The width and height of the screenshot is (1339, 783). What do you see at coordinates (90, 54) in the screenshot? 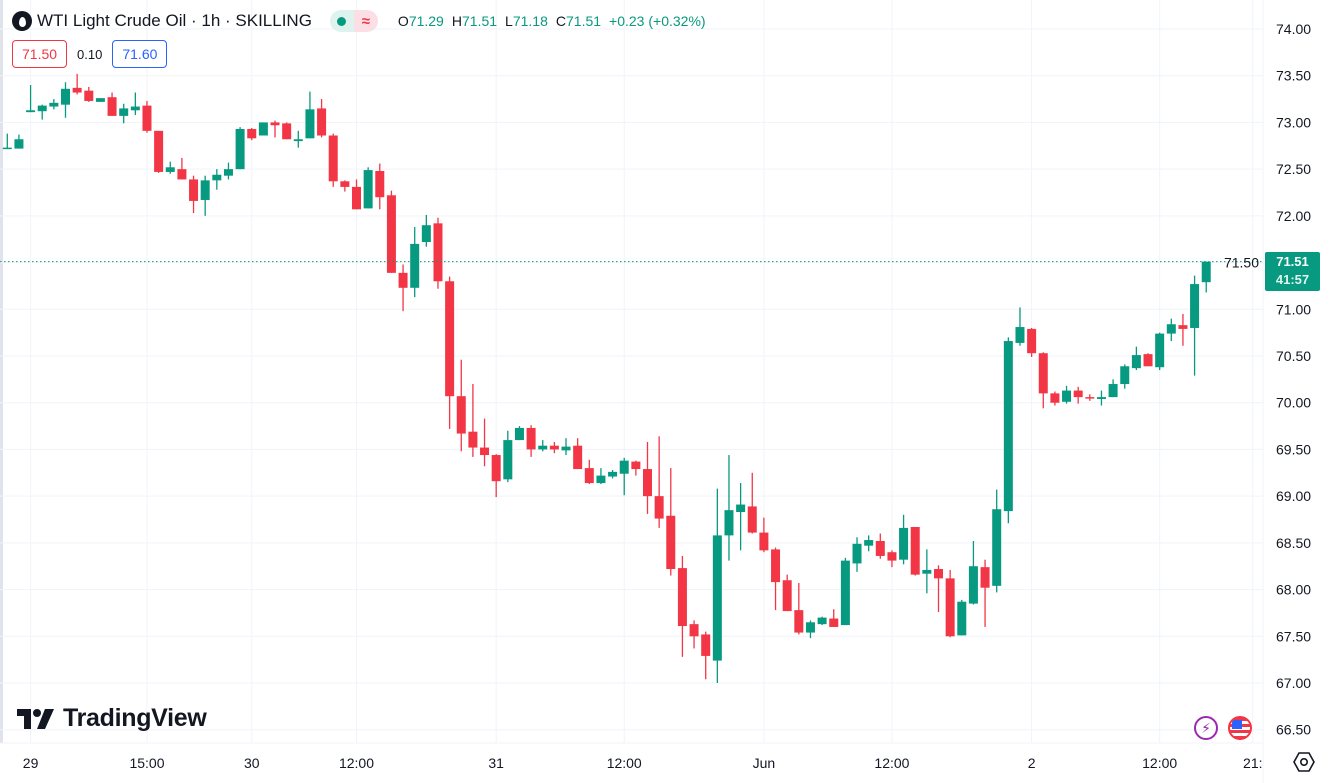
I see `spread-value: 0.10` at bounding box center [90, 54].